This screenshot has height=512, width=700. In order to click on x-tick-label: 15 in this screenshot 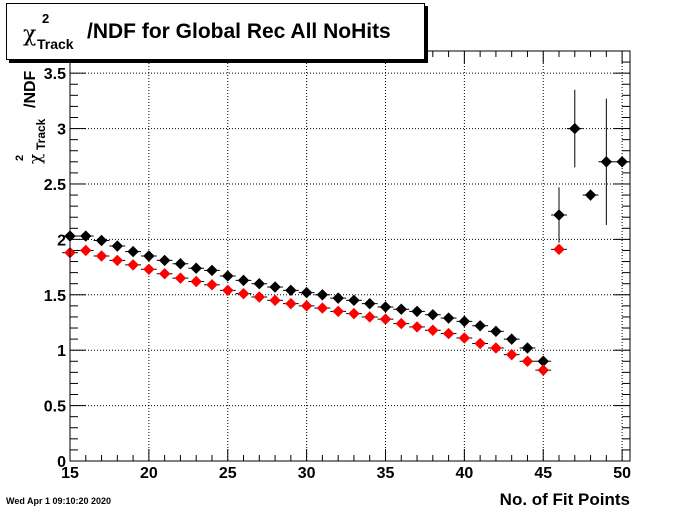, I will do `click(70, 473)`.